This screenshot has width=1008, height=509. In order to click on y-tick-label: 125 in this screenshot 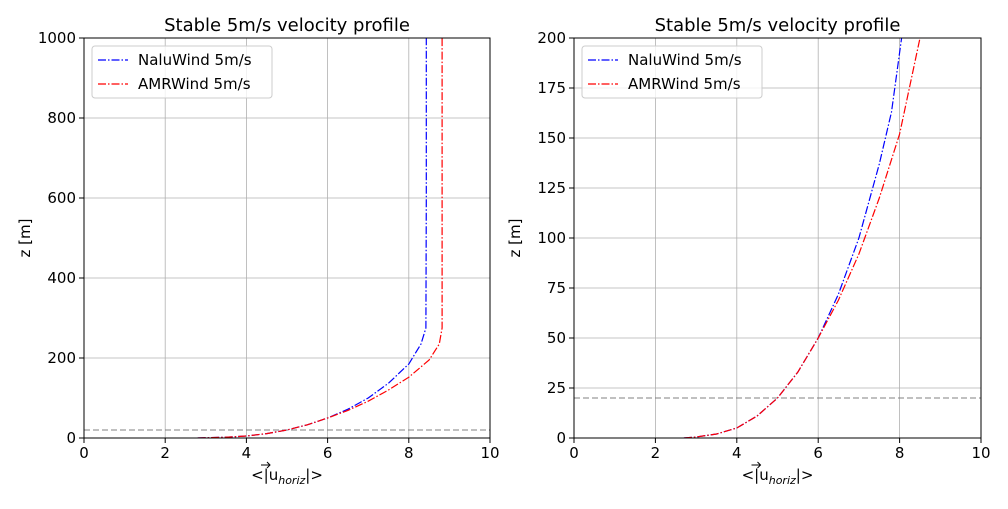, I will do `click(551, 188)`.